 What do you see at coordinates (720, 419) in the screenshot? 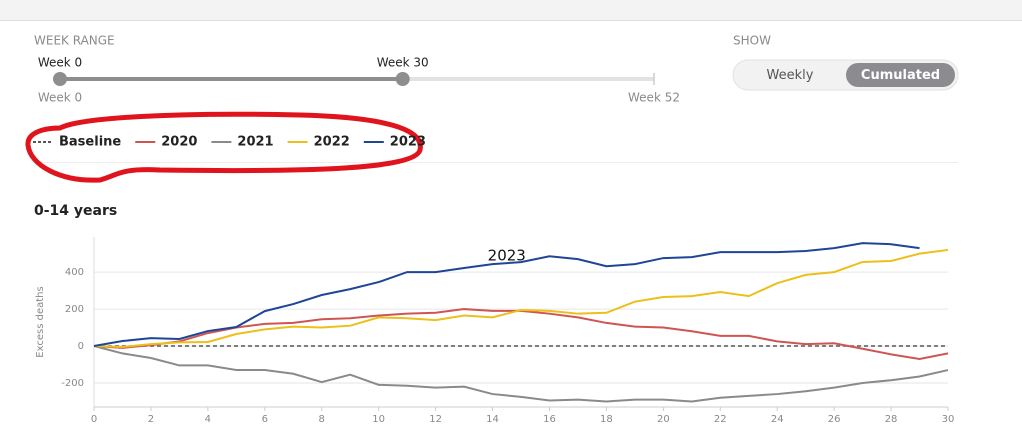
I see `x-tick-label: 22` at bounding box center [720, 419].